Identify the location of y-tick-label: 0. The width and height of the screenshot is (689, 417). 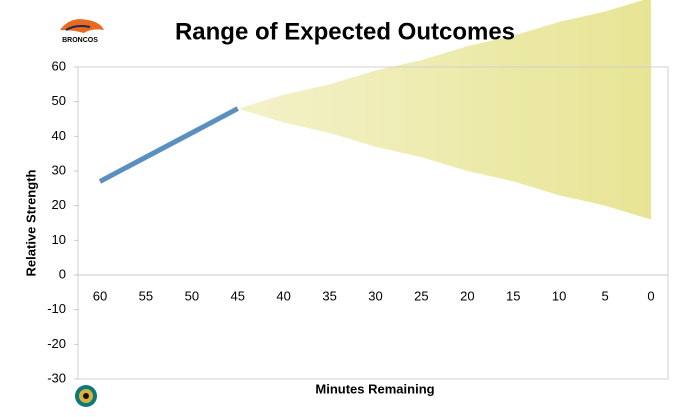
(62, 273).